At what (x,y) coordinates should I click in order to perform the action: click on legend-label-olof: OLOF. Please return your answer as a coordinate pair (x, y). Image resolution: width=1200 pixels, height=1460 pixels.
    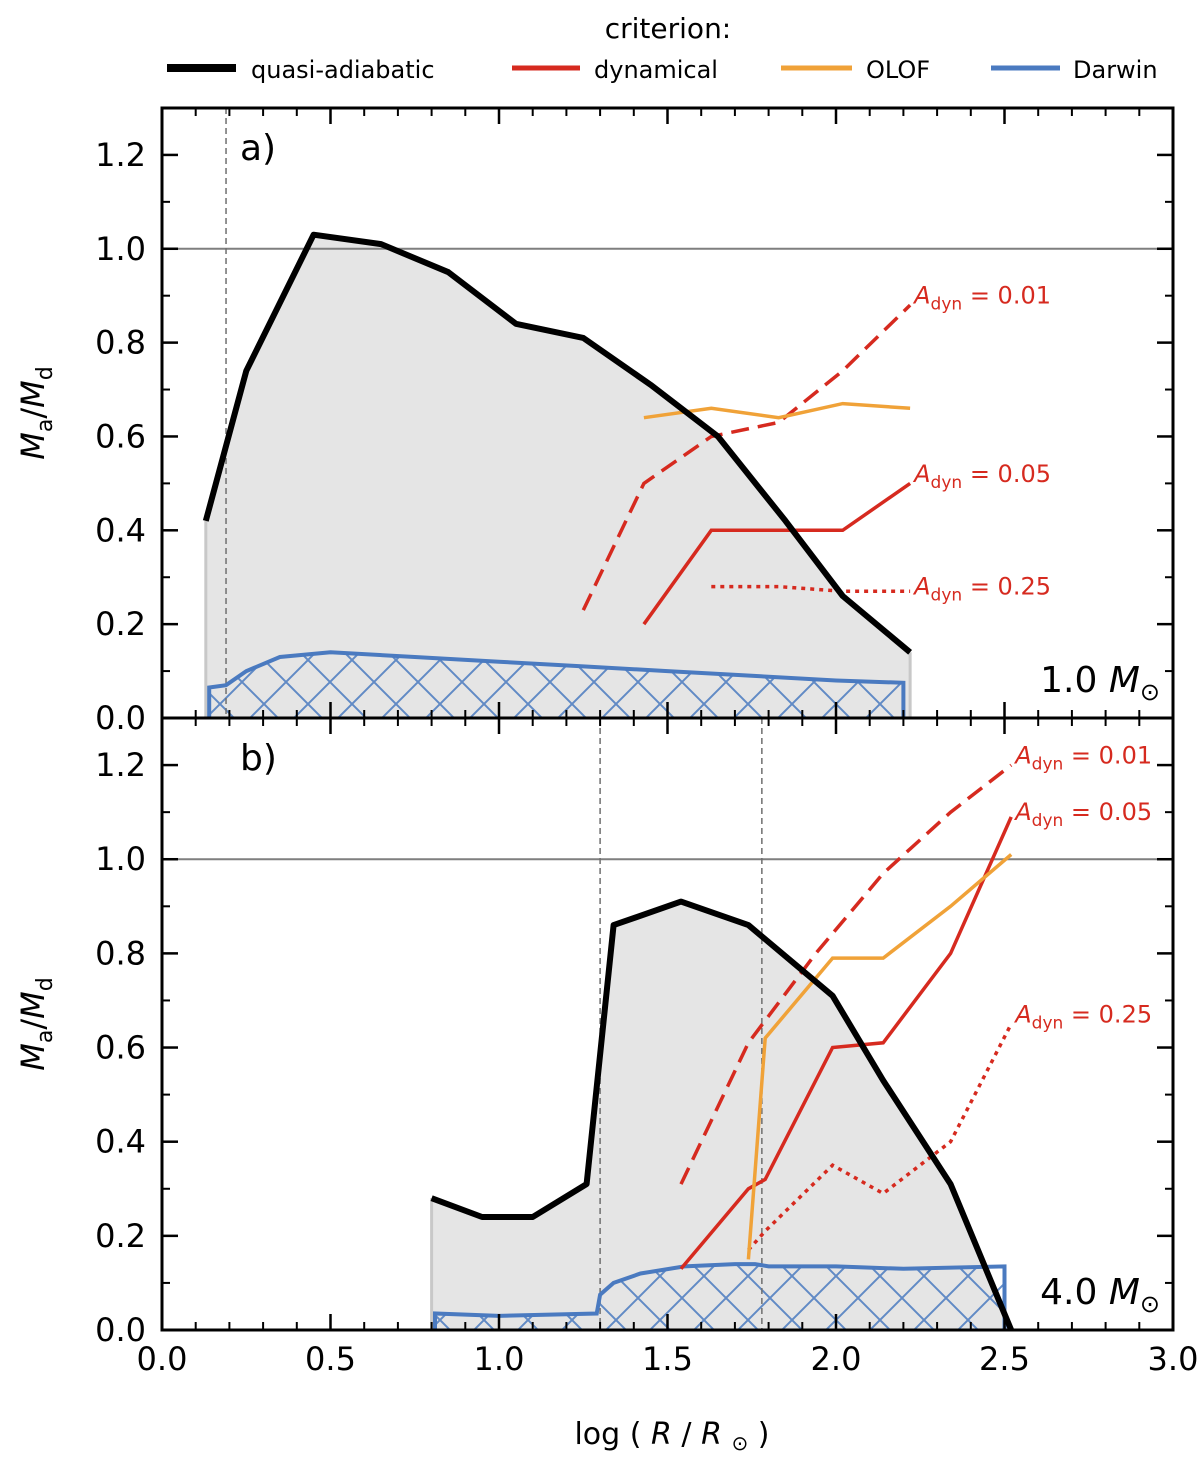
    Looking at the image, I should click on (898, 70).